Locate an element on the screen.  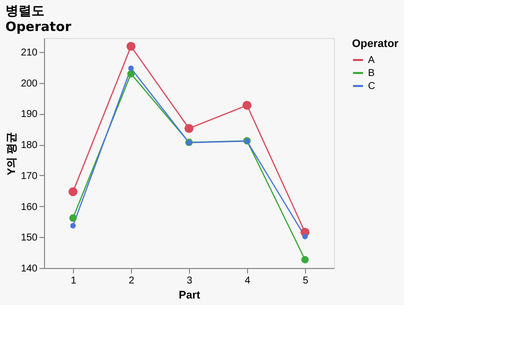
legend-label: B is located at coordinates (371, 73).